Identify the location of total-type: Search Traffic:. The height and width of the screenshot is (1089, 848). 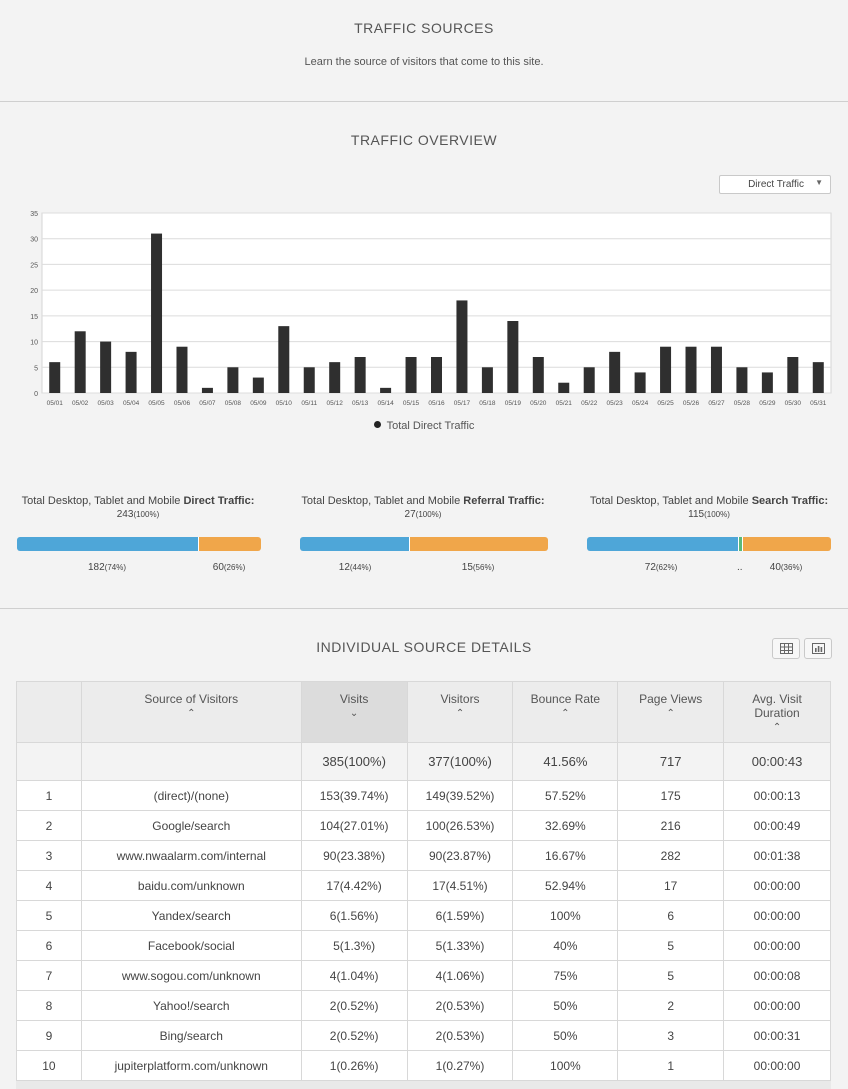
(790, 501).